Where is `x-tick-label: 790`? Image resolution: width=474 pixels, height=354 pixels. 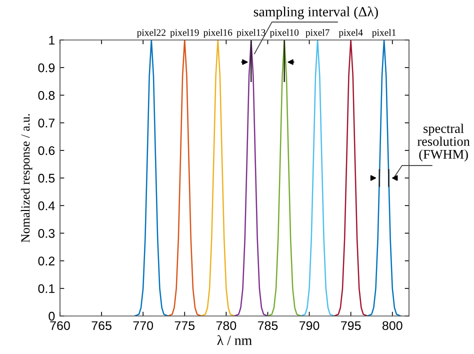 x-tick-label: 790 is located at coordinates (310, 325).